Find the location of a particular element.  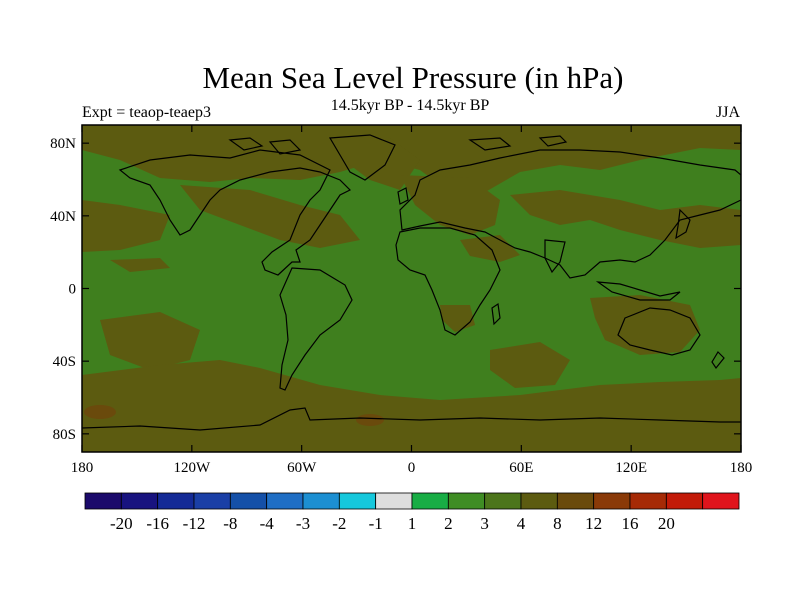

lon-tick-label: 0 is located at coordinates (412, 468).